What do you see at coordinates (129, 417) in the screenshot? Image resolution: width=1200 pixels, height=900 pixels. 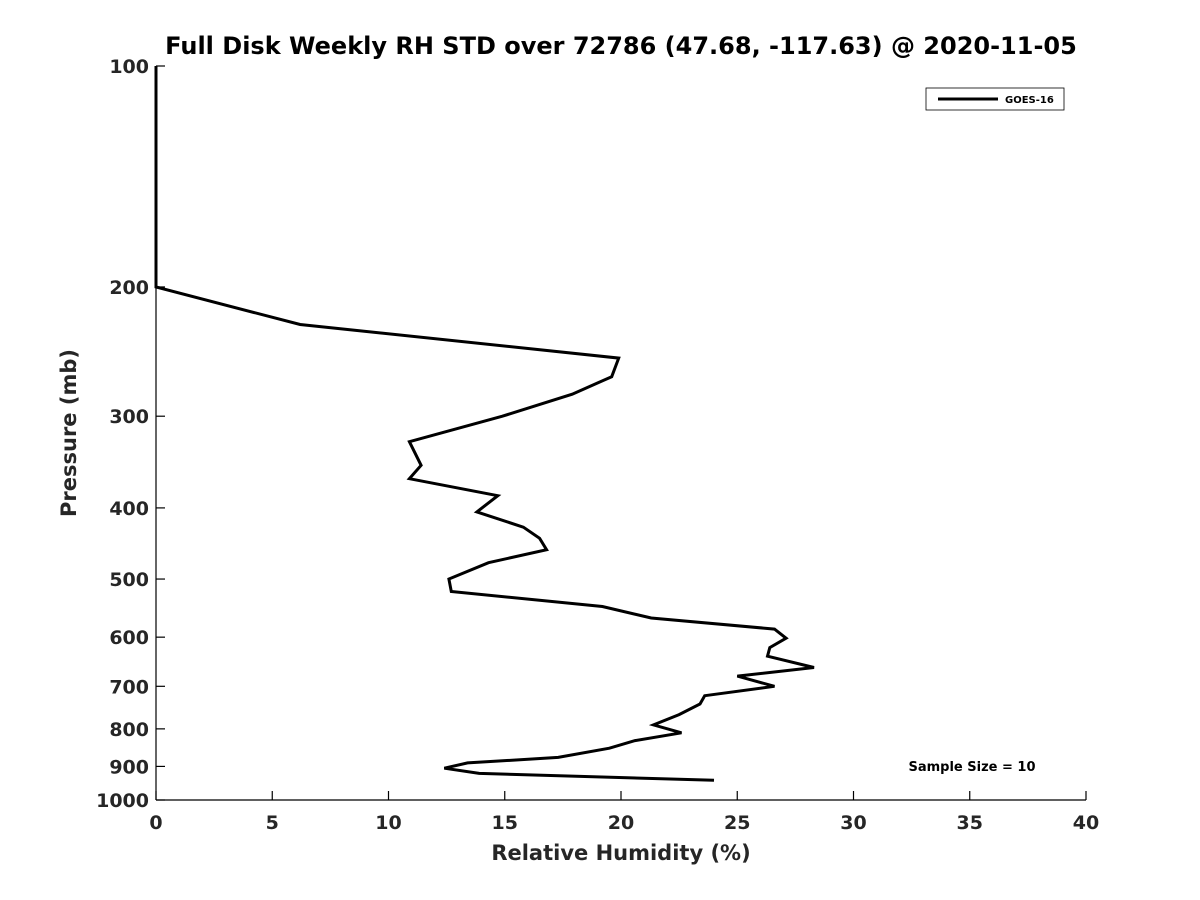 I see `y-tick-label: 300` at bounding box center [129, 417].